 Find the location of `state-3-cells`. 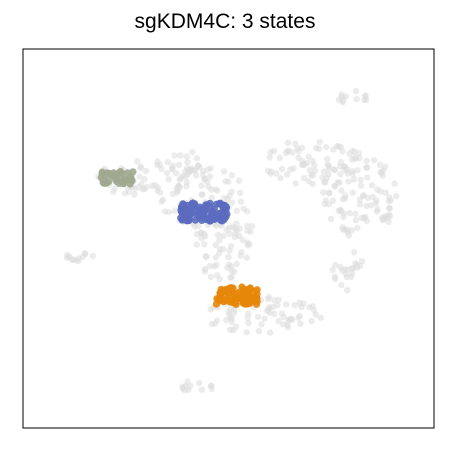

state-3-cells is located at coordinates (236, 295).